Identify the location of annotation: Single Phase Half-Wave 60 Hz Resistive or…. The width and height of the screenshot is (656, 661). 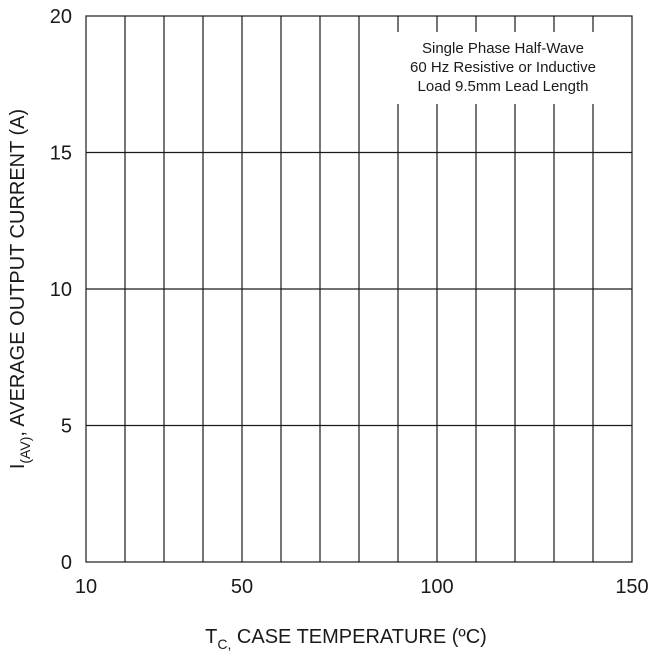
(503, 67).